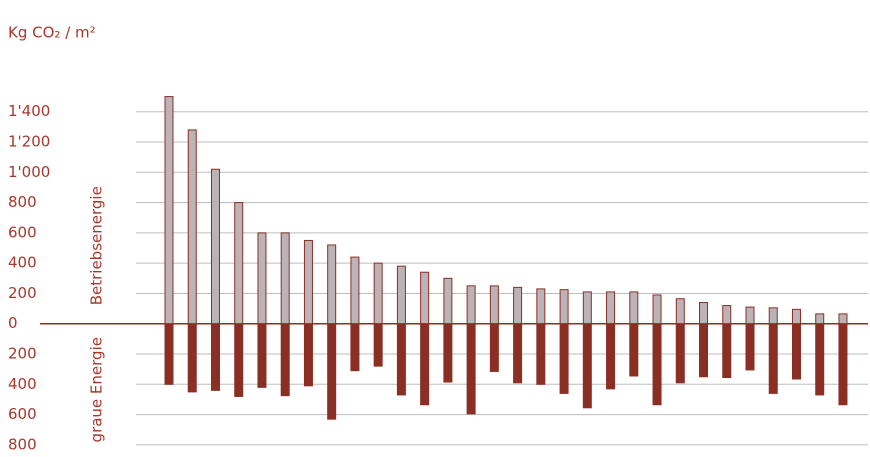 This screenshot has height=457, width=870. I want to click on y-tick-label: 1'000, so click(29, 172).